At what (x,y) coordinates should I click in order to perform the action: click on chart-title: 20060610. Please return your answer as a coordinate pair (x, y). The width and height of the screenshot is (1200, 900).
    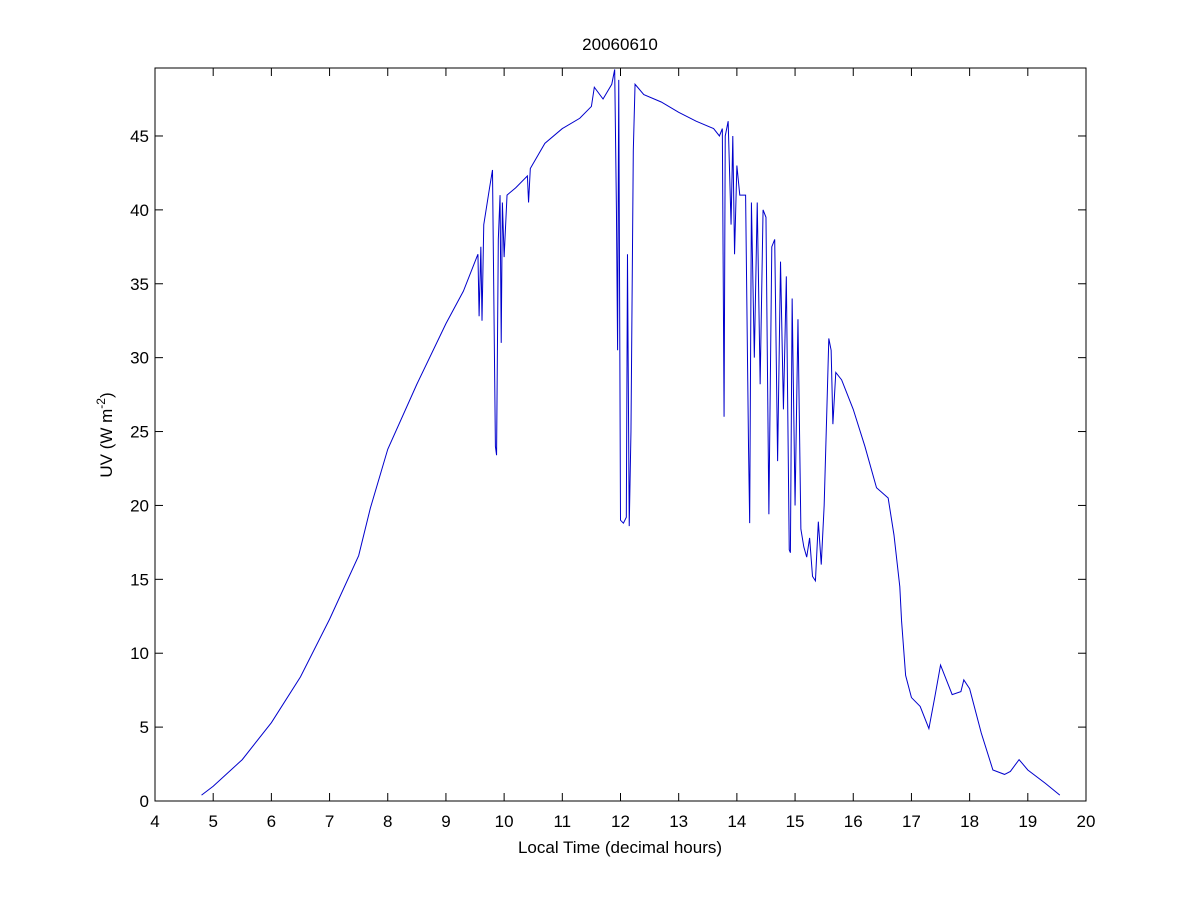
    Looking at the image, I should click on (620, 44).